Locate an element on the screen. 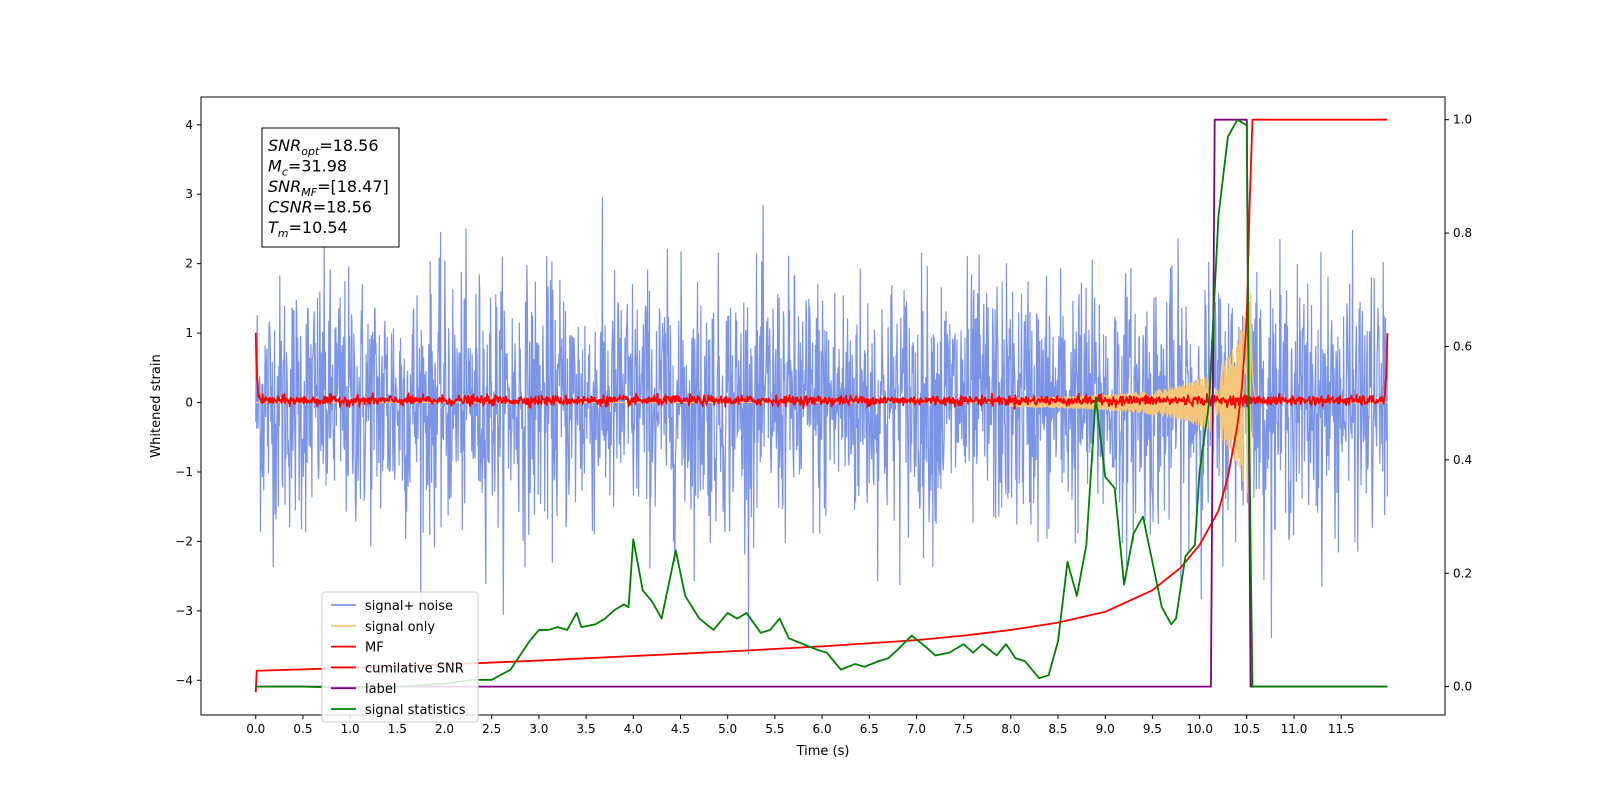  x-tick-label: 0.5 is located at coordinates (302, 729).